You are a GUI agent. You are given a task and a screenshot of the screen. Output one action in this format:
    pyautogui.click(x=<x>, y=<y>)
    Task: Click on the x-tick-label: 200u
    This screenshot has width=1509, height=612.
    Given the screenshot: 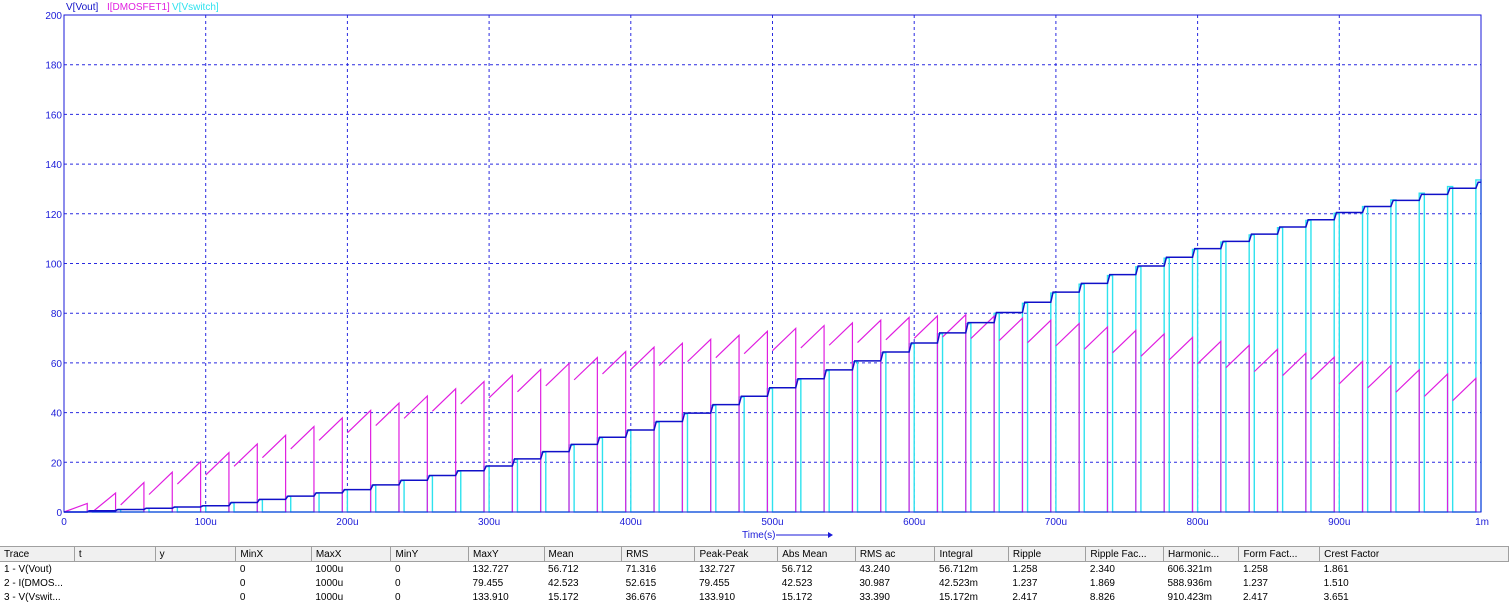 What is the action you would take?
    pyautogui.click(x=347, y=522)
    